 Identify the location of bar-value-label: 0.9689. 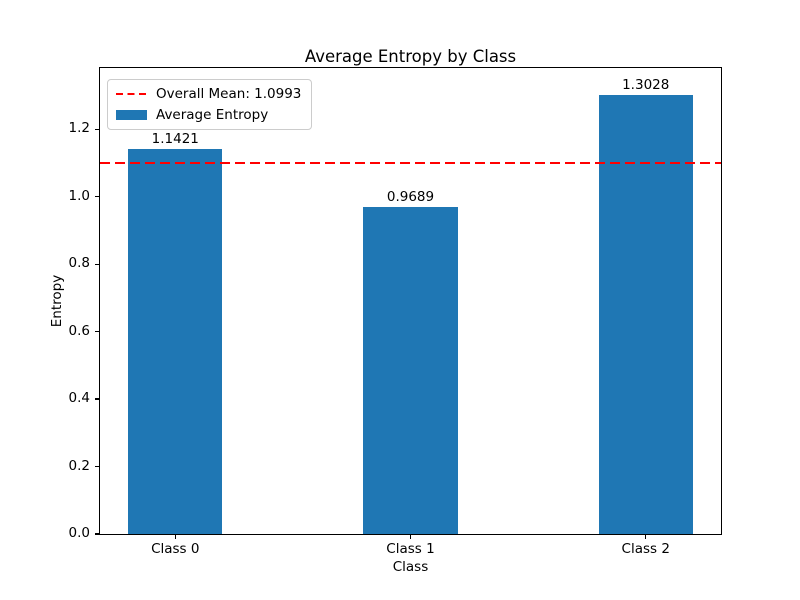
(410, 197).